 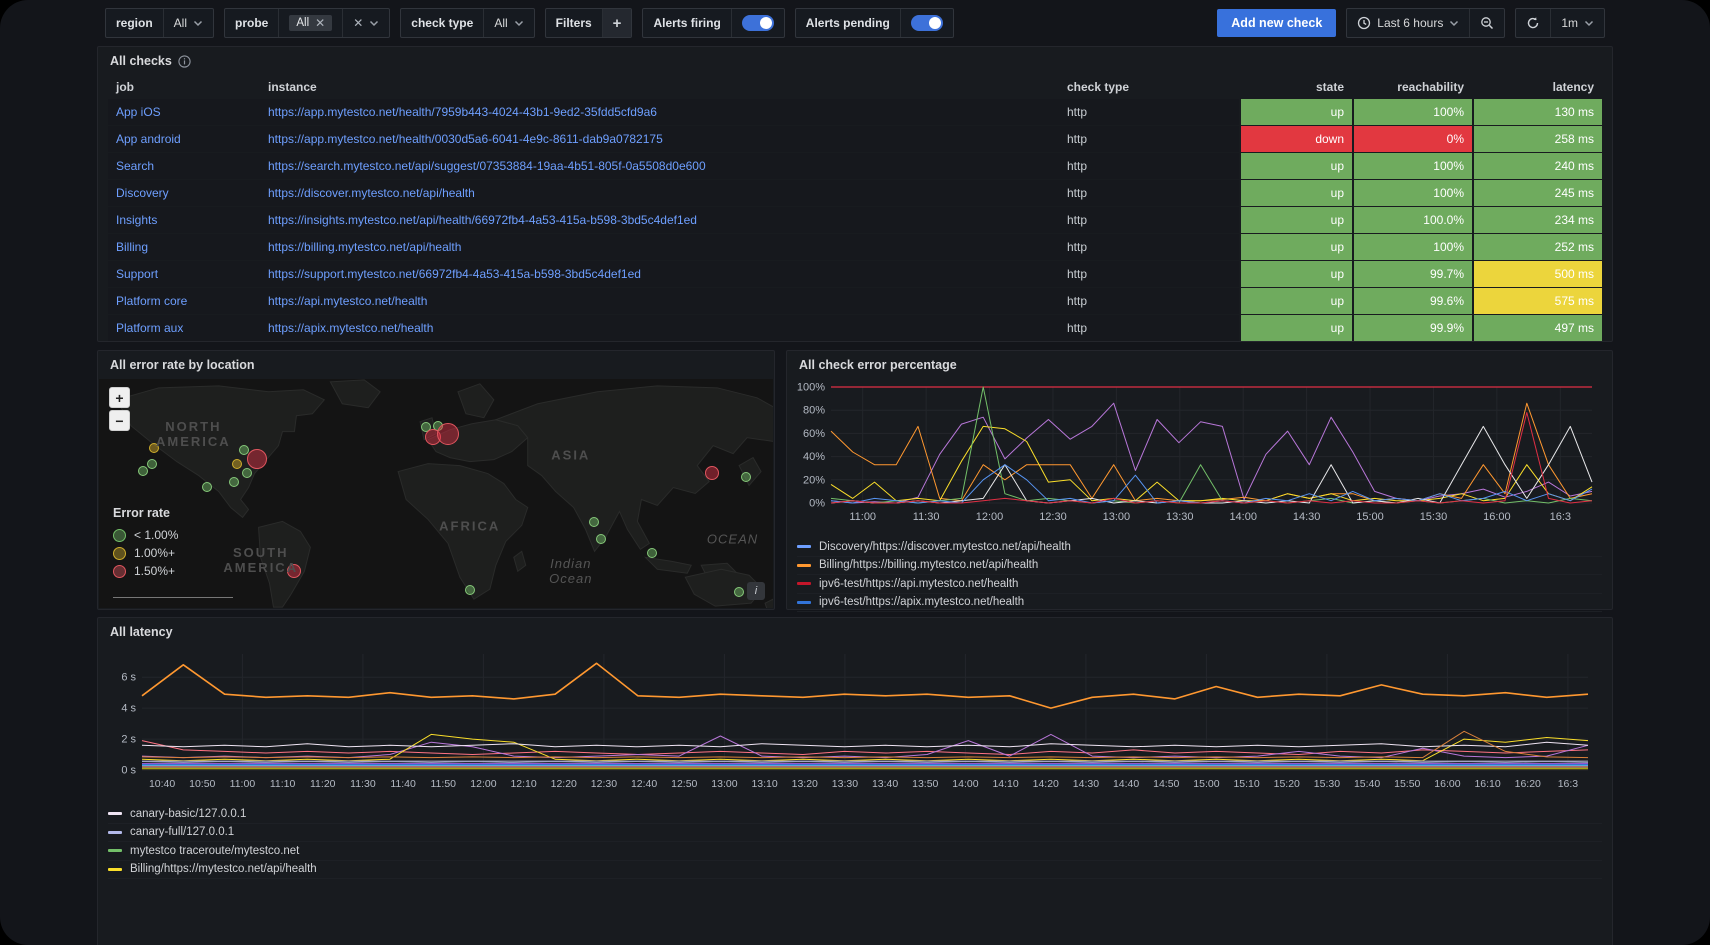 I want to click on probe-filter-actions: ✕, so click(x=365, y=23).